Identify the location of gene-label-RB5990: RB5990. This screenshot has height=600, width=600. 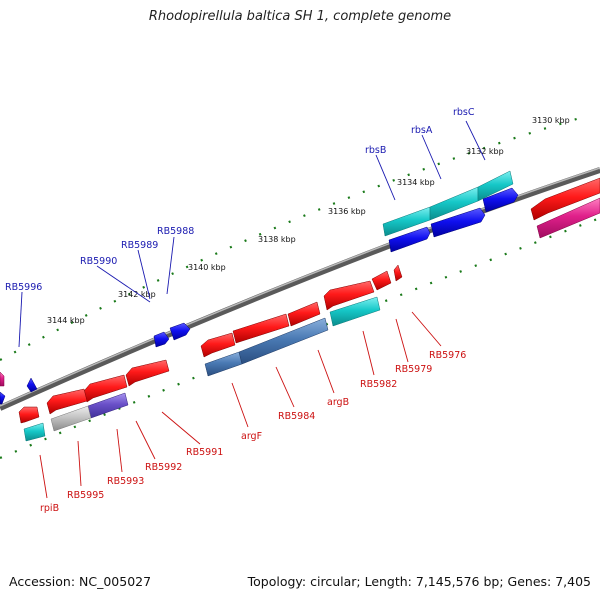
(98, 261).